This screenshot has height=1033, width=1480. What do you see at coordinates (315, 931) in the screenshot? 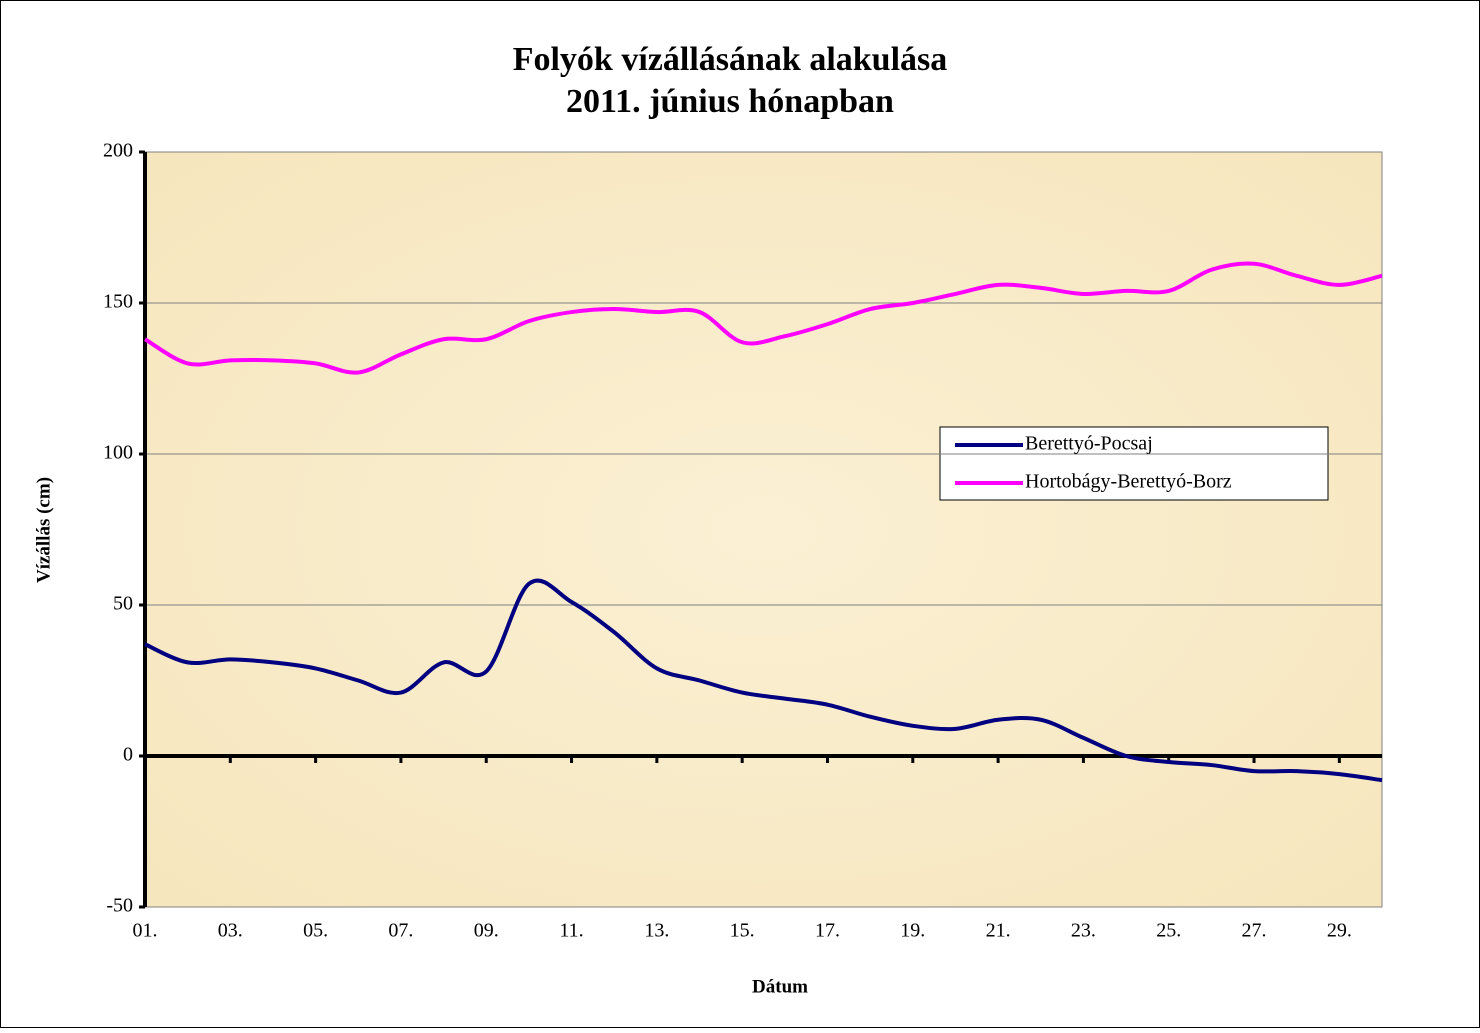
I see `x-tick-label: 05.` at bounding box center [315, 931].